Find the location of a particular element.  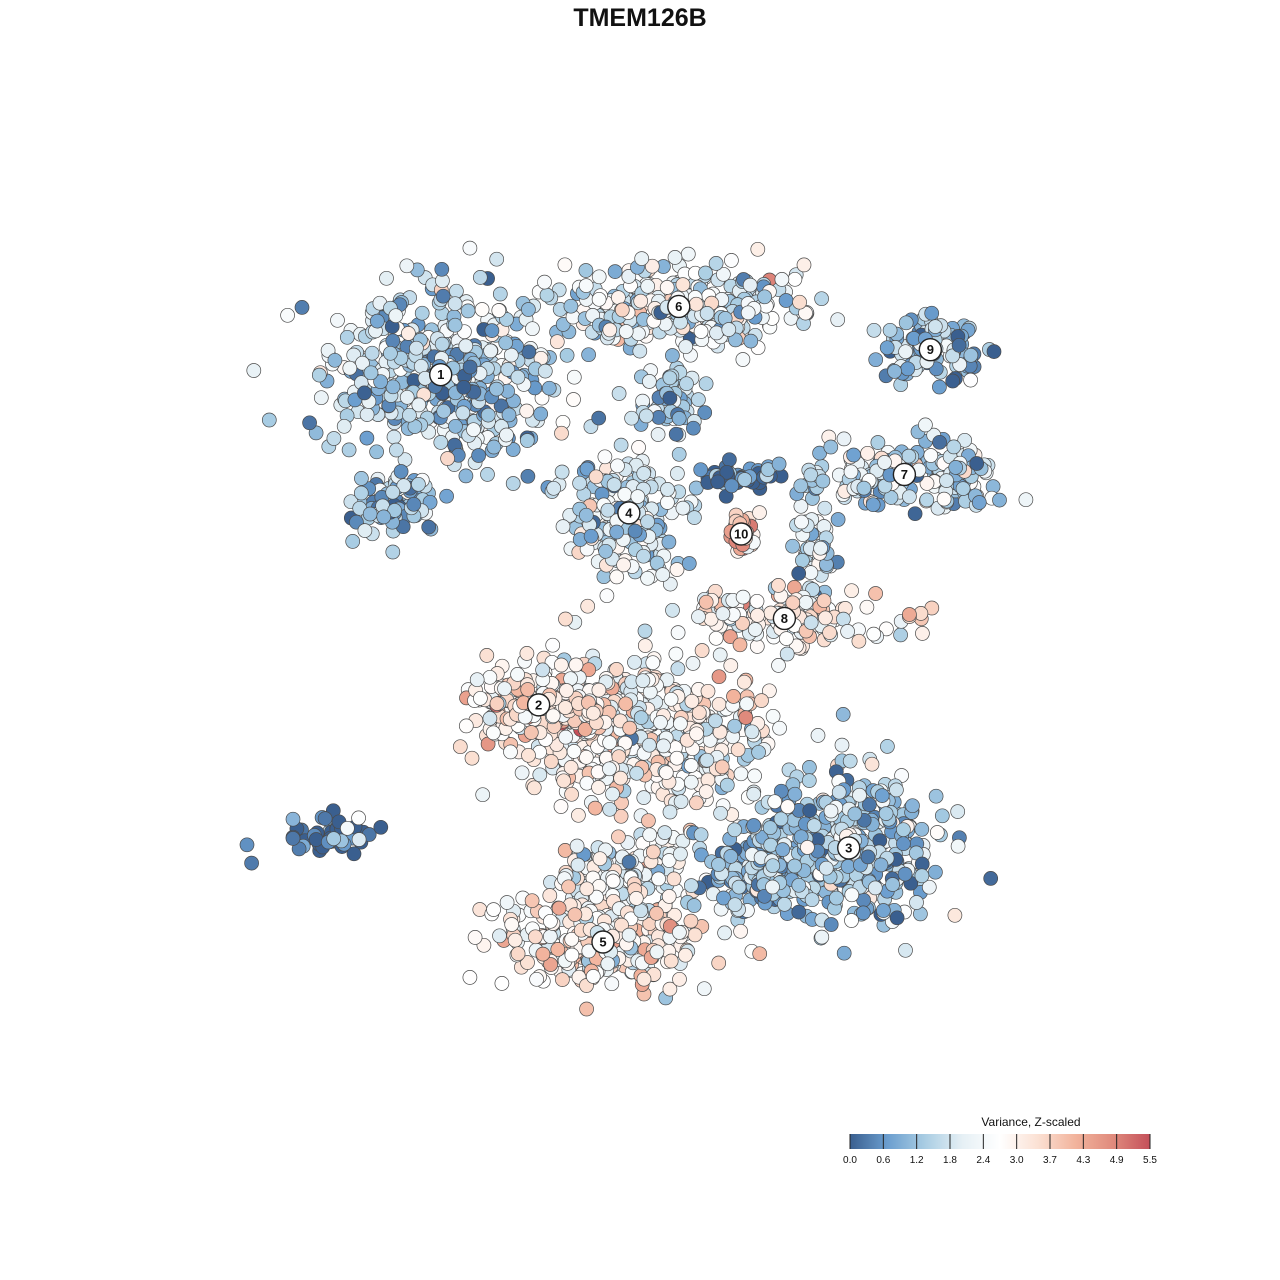

legend-tick-label: 4.9 is located at coordinates (1117, 1160).